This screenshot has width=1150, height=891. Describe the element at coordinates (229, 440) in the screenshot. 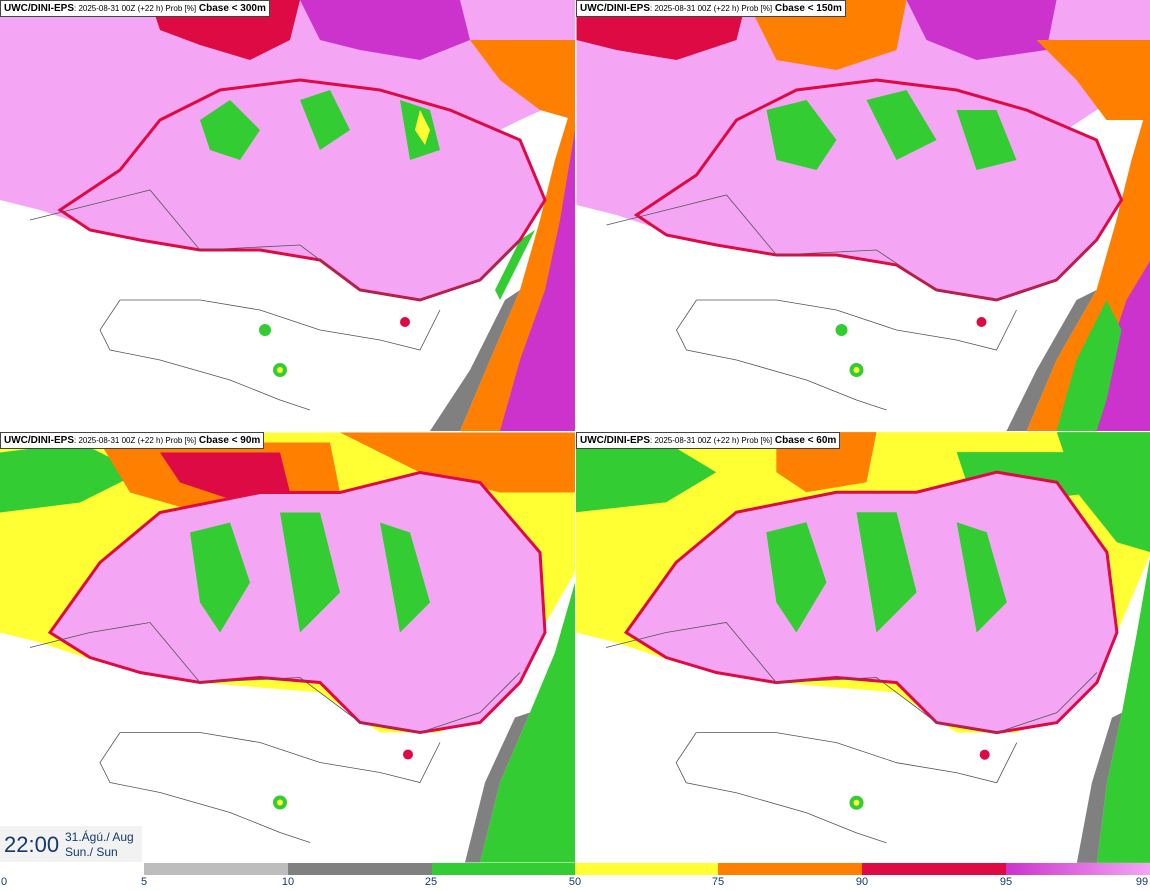

I see `parameter-label: Cbase < 90m` at that location.